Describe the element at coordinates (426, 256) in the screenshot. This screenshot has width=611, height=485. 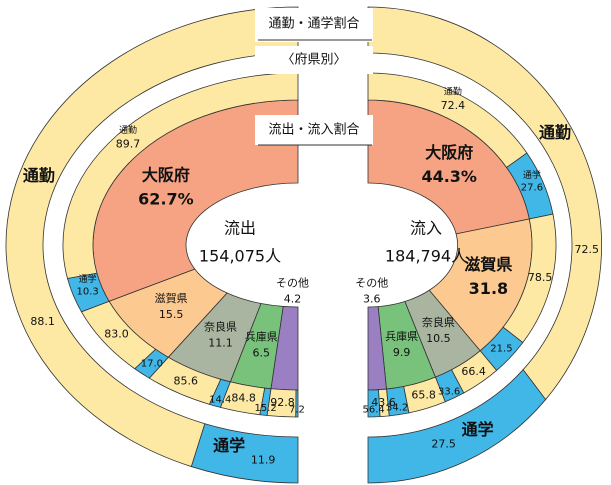
I see `center-total: 184,794人` at that location.